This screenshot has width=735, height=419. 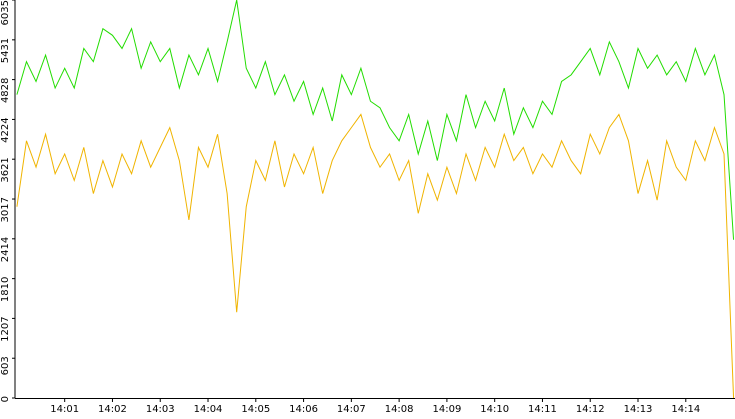 What do you see at coordinates (160, 409) in the screenshot?
I see `x-tick-label: 14:03` at bounding box center [160, 409].